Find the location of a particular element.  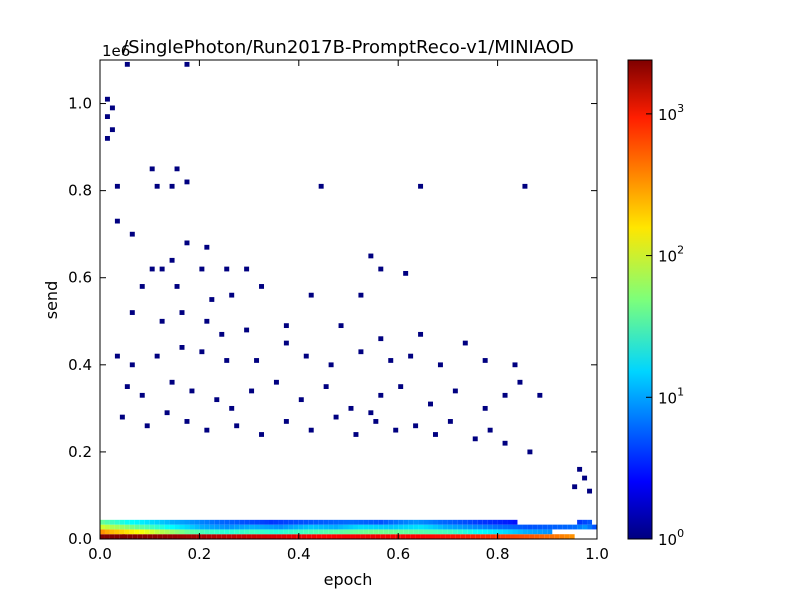

x-tick-label: 0.4 is located at coordinates (299, 554).